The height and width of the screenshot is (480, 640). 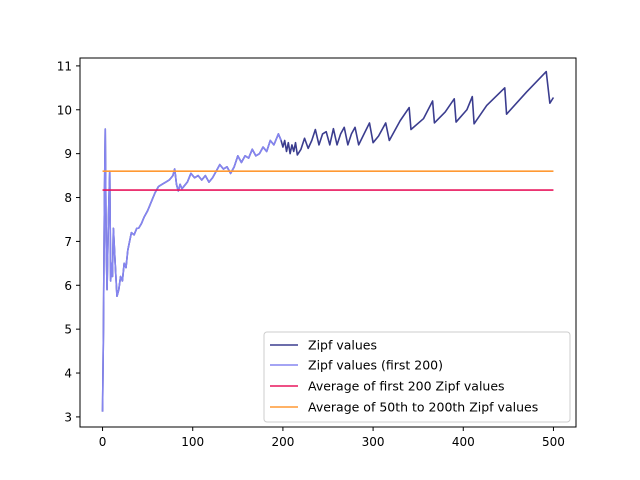 I want to click on y-tick-label: 8, so click(x=68, y=198).